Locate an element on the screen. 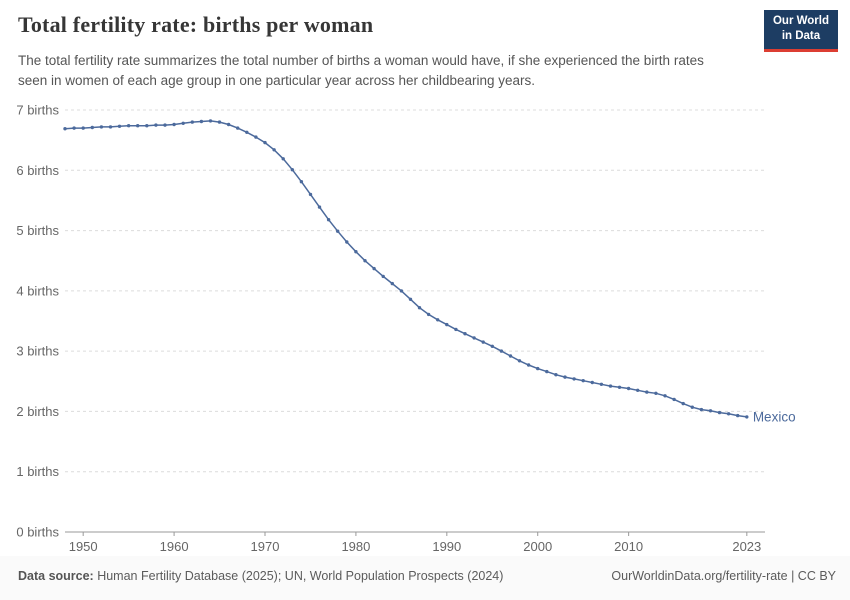 The image size is (850, 600). owid-logo-line1: Our World is located at coordinates (800, 21).